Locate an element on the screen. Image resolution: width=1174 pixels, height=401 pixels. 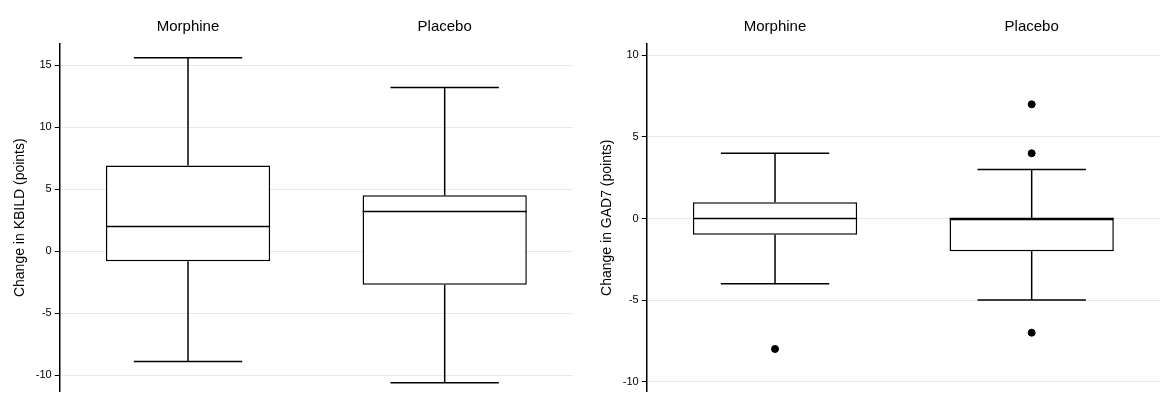
y-axis-title: Change in GAD7 (points) is located at coordinates (606, 217).